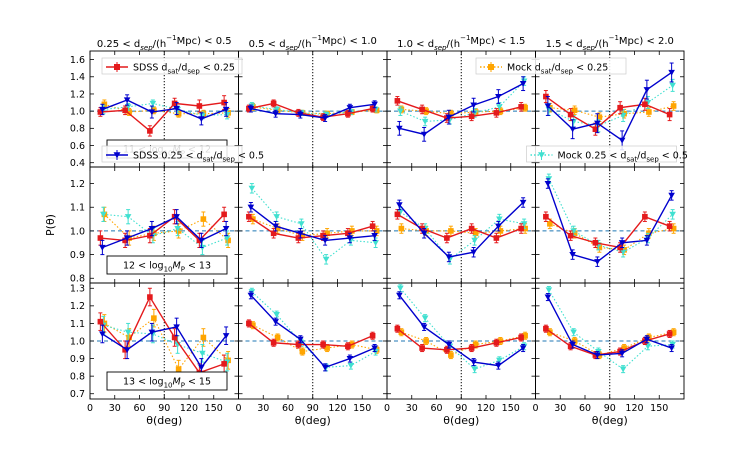  What do you see at coordinates (560, 408) in the screenshot?
I see `x-tick-label: 30` at bounding box center [560, 408].